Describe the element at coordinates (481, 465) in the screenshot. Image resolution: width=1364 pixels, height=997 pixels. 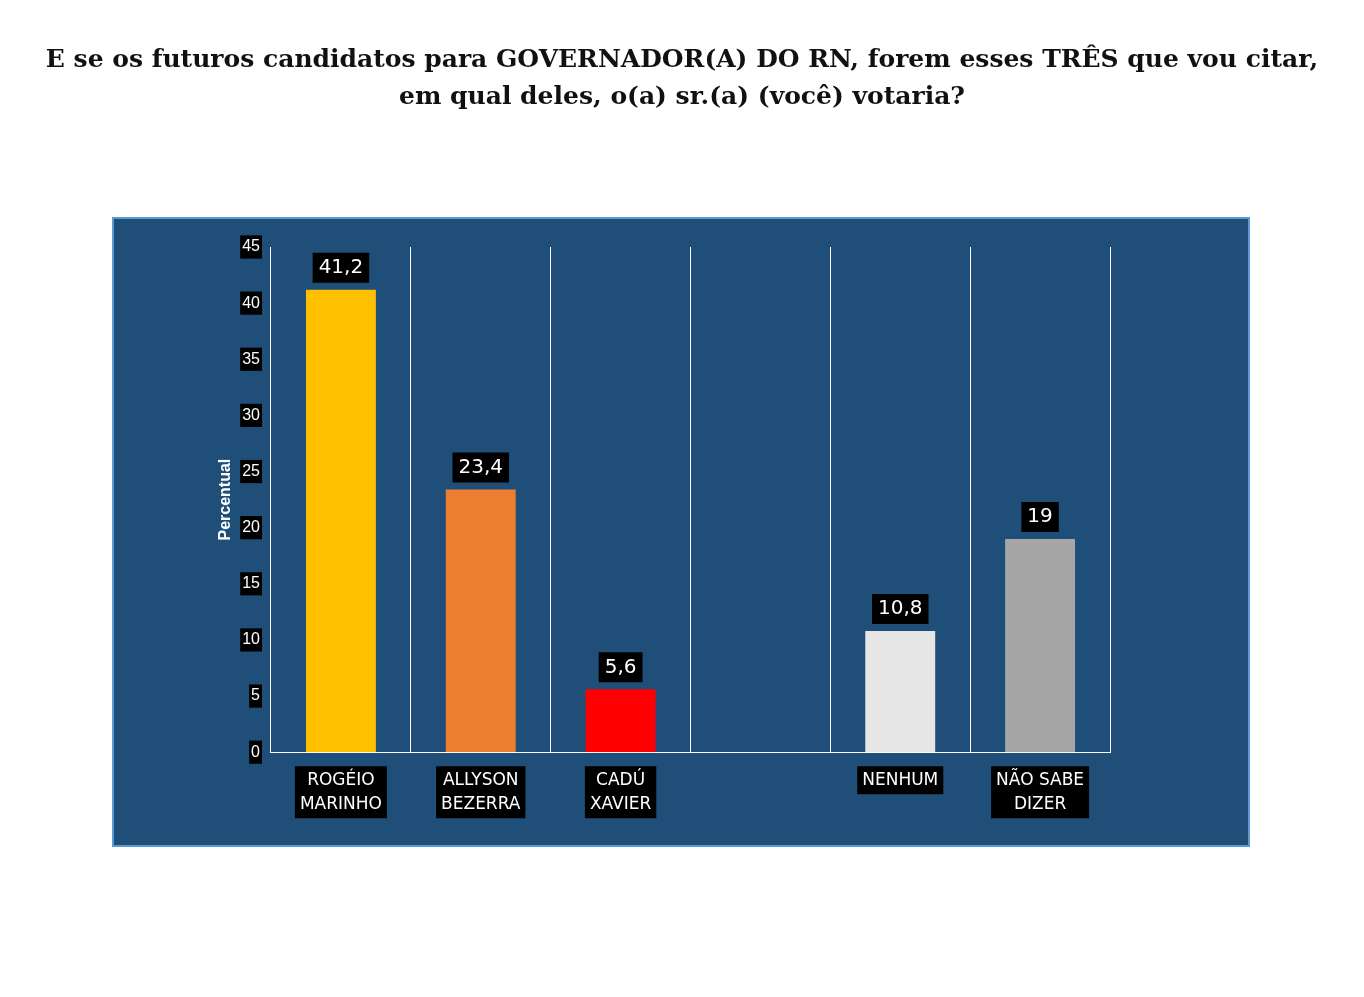
I see `data-label: 23,4` at that location.